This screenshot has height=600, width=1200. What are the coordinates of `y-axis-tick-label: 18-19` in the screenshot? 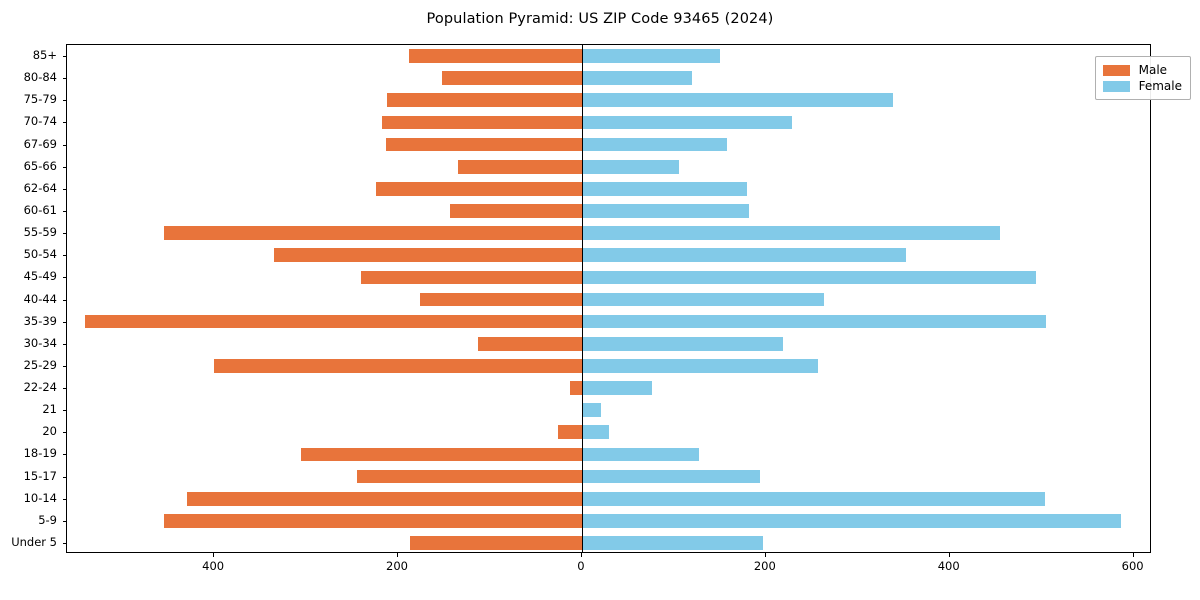 It's located at (40, 453).